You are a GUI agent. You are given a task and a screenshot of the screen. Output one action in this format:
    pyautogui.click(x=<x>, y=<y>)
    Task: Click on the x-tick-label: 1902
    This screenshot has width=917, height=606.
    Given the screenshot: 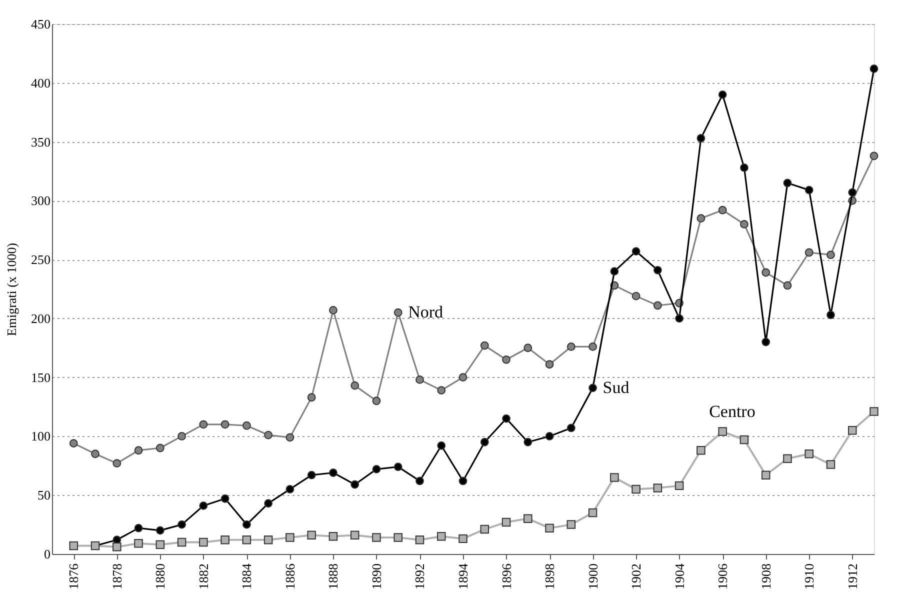 What is the action you would take?
    pyautogui.click(x=636, y=577)
    